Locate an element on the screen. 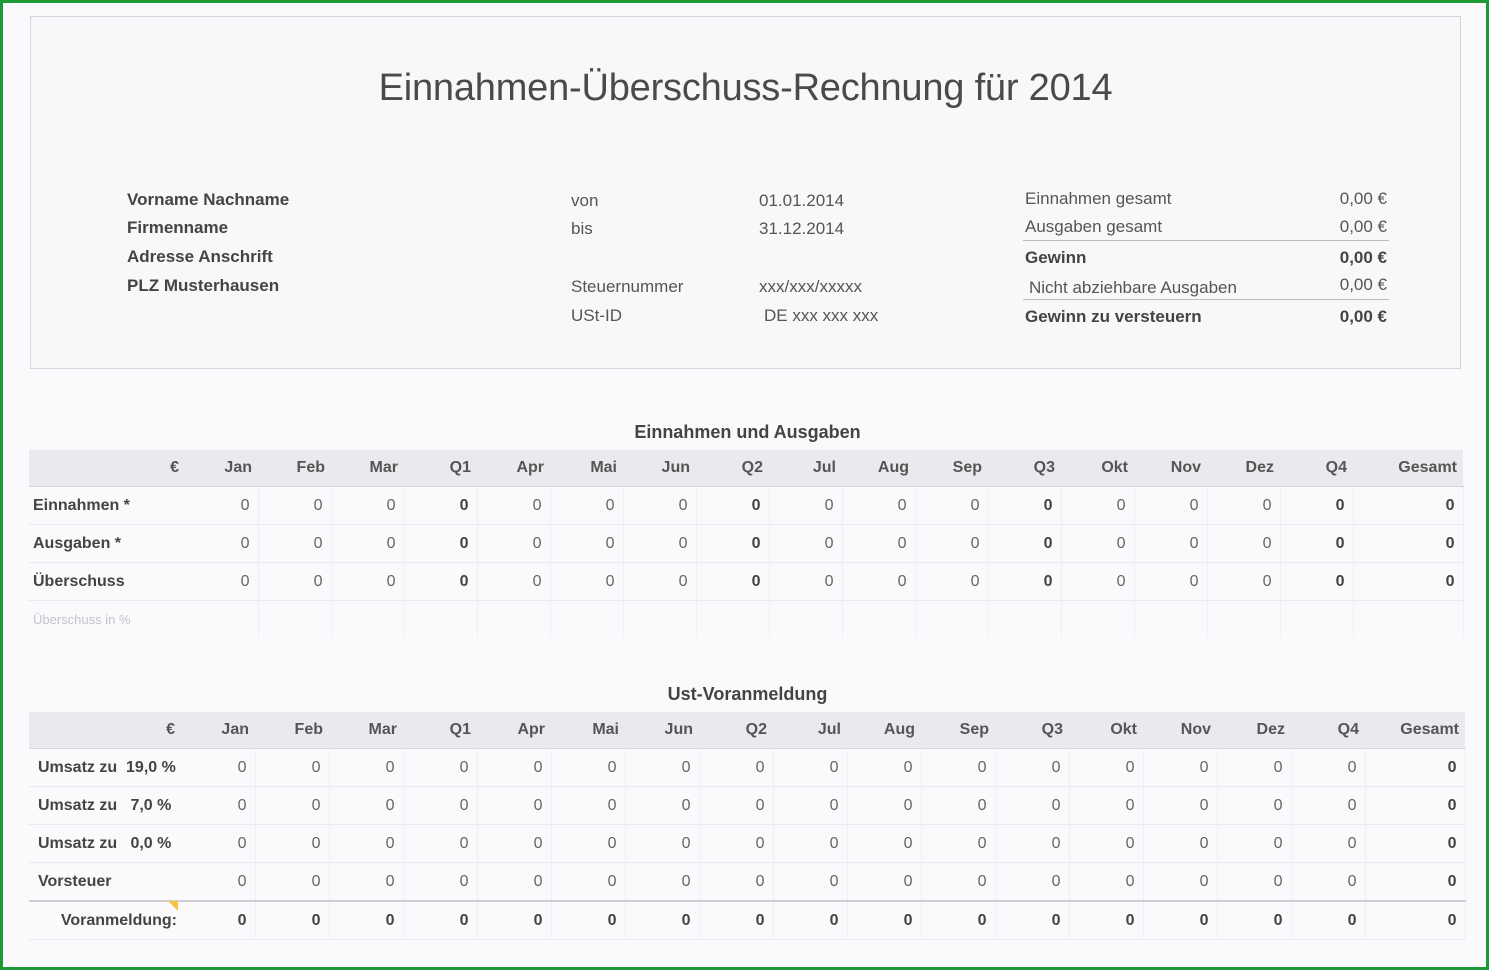 The width and height of the screenshot is (1489, 970). currency-header: € is located at coordinates (107, 468).